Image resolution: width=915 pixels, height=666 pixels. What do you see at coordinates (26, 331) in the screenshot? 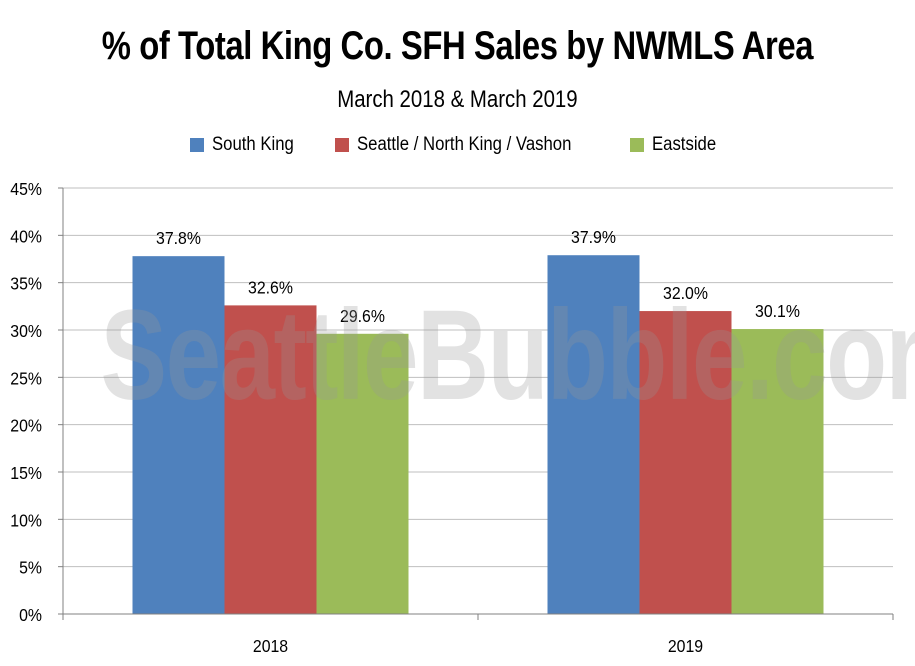
I see `y-tick-label: 30%` at bounding box center [26, 331].